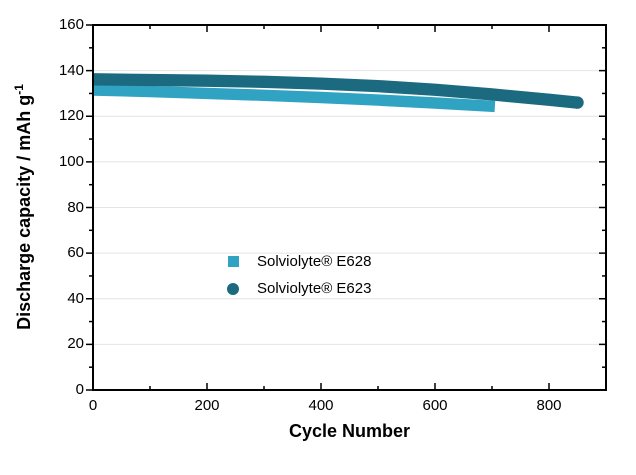  Describe the element at coordinates (79, 389) in the screenshot. I see `y-tick-label: 0` at that location.